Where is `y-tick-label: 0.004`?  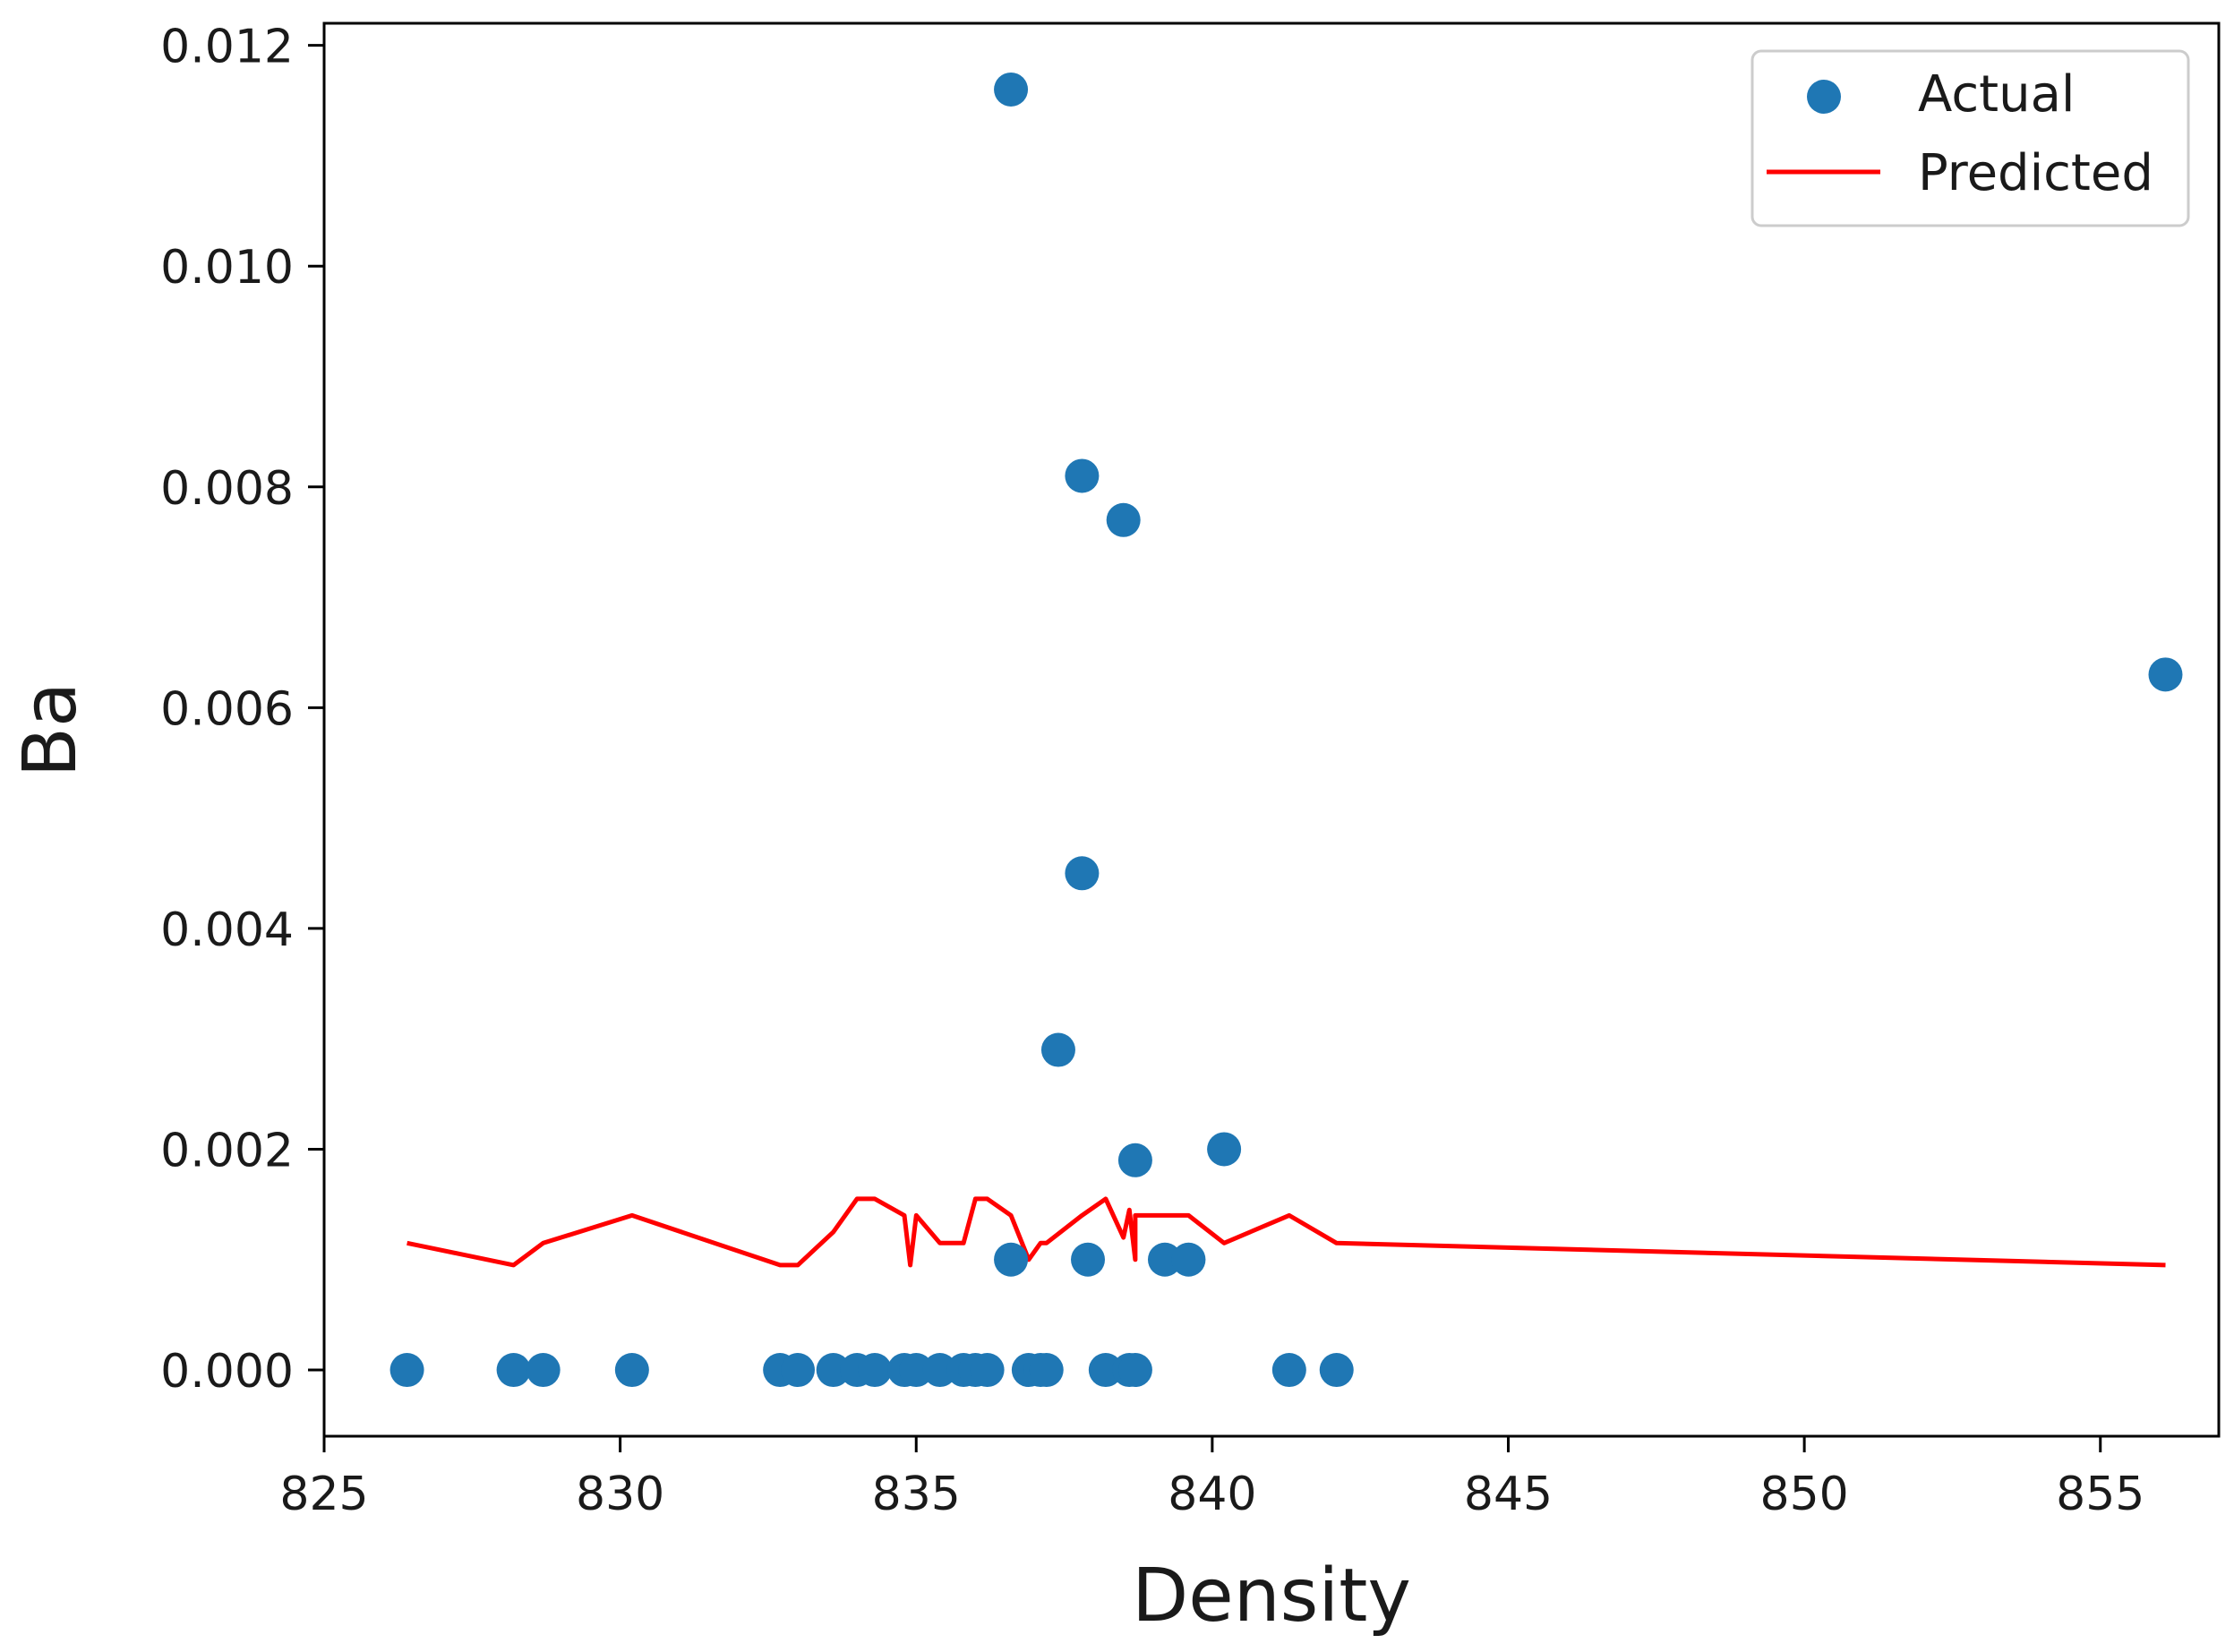
y-tick-label: 0.004 is located at coordinates (227, 930).